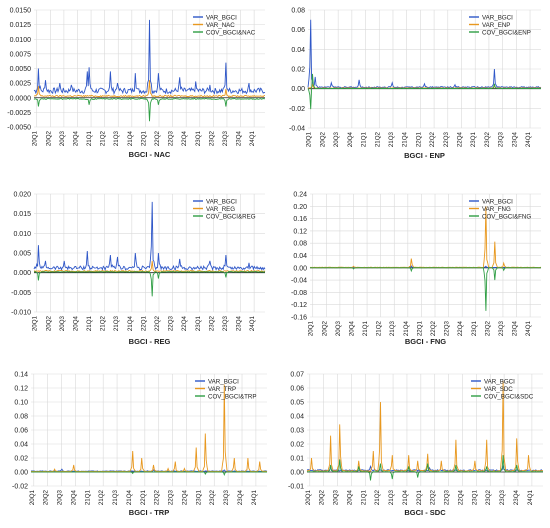 This screenshot has width=550, height=528. What do you see at coordinates (297, 431) in the screenshot?
I see `y-tick-label: 0.03` at bounding box center [297, 431].